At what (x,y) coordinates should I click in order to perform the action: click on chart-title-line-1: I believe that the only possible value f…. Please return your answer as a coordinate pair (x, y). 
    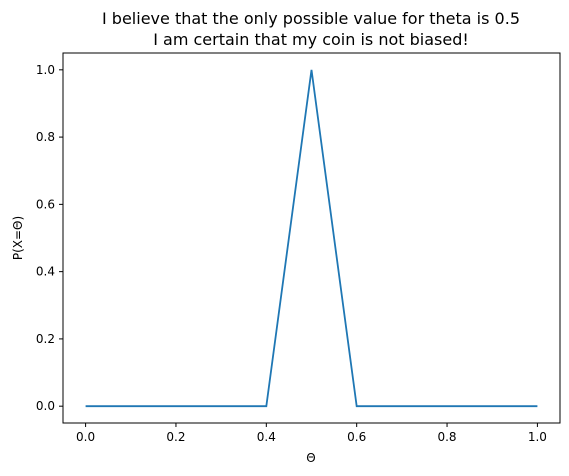
    Looking at the image, I should click on (311, 18).